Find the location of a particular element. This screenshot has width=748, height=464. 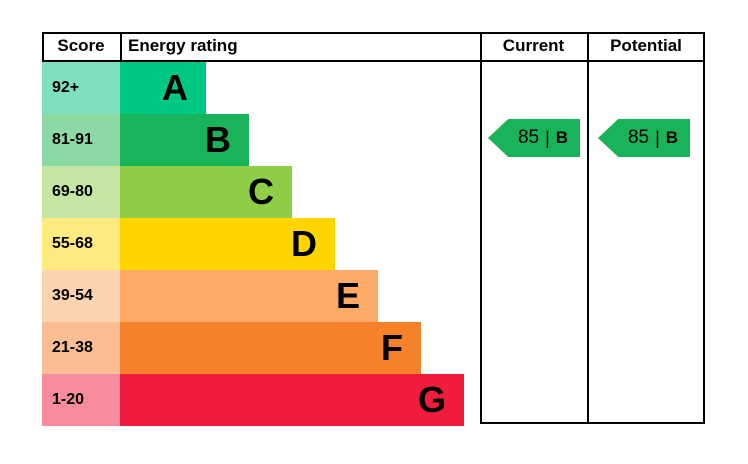

band-row: 39-54 E is located at coordinates (261, 296).